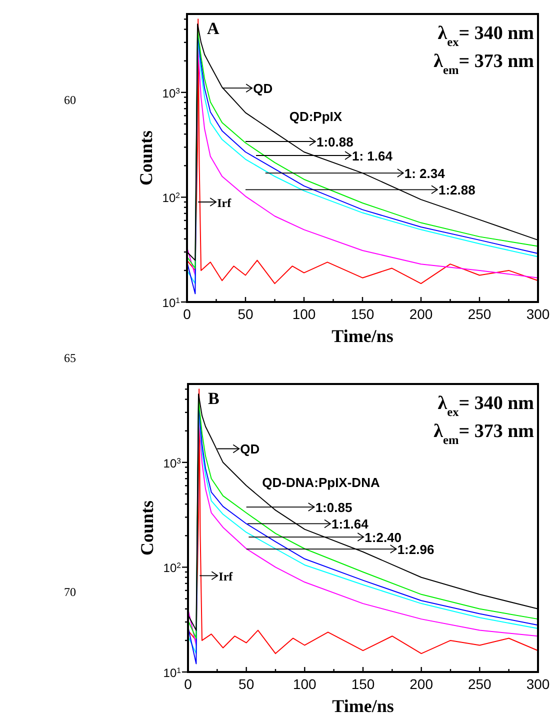 This screenshot has width=555, height=723. What do you see at coordinates (333, 508) in the screenshot?
I see `annotation: 1:0.85` at bounding box center [333, 508].